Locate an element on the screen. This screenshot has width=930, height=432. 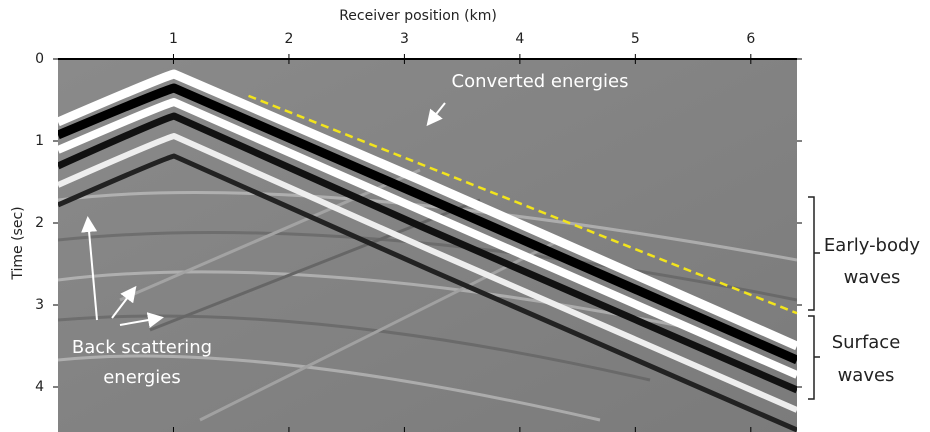
x-tick-label: 3 is located at coordinates (404, 39).